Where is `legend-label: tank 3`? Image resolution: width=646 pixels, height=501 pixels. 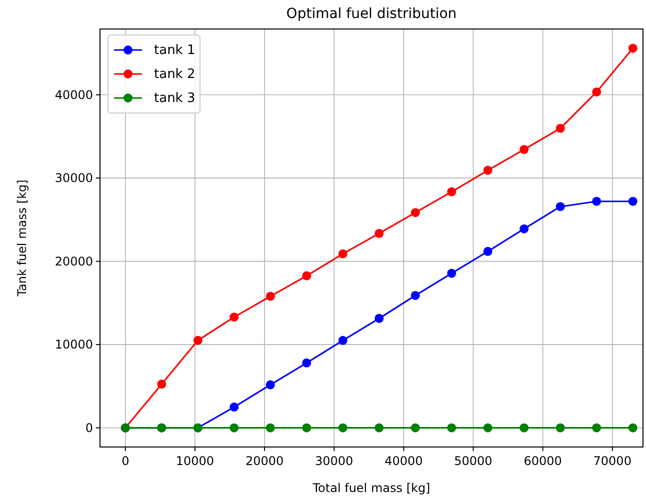 legend-label: tank 3 is located at coordinates (175, 98).